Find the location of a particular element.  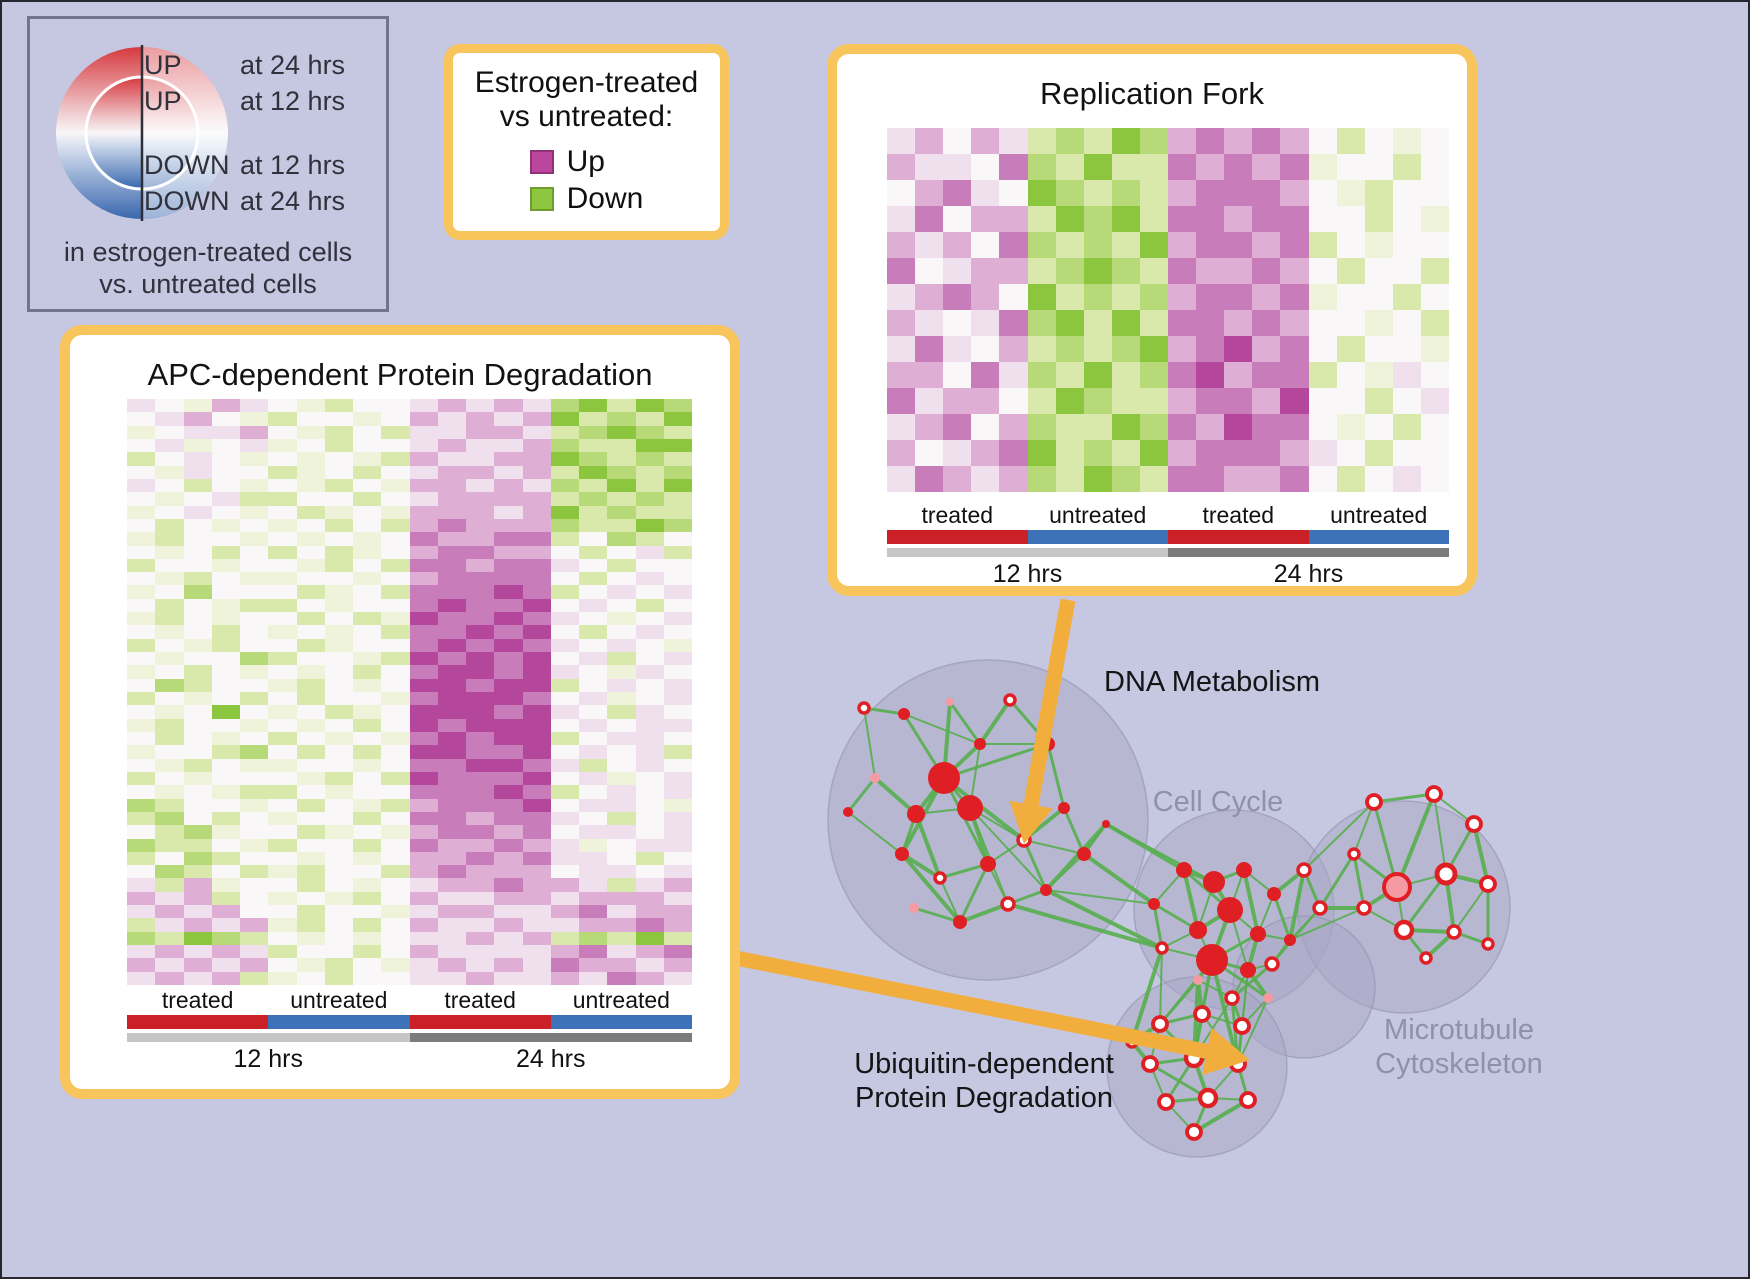

time-bar is located at coordinates (409, 1037).